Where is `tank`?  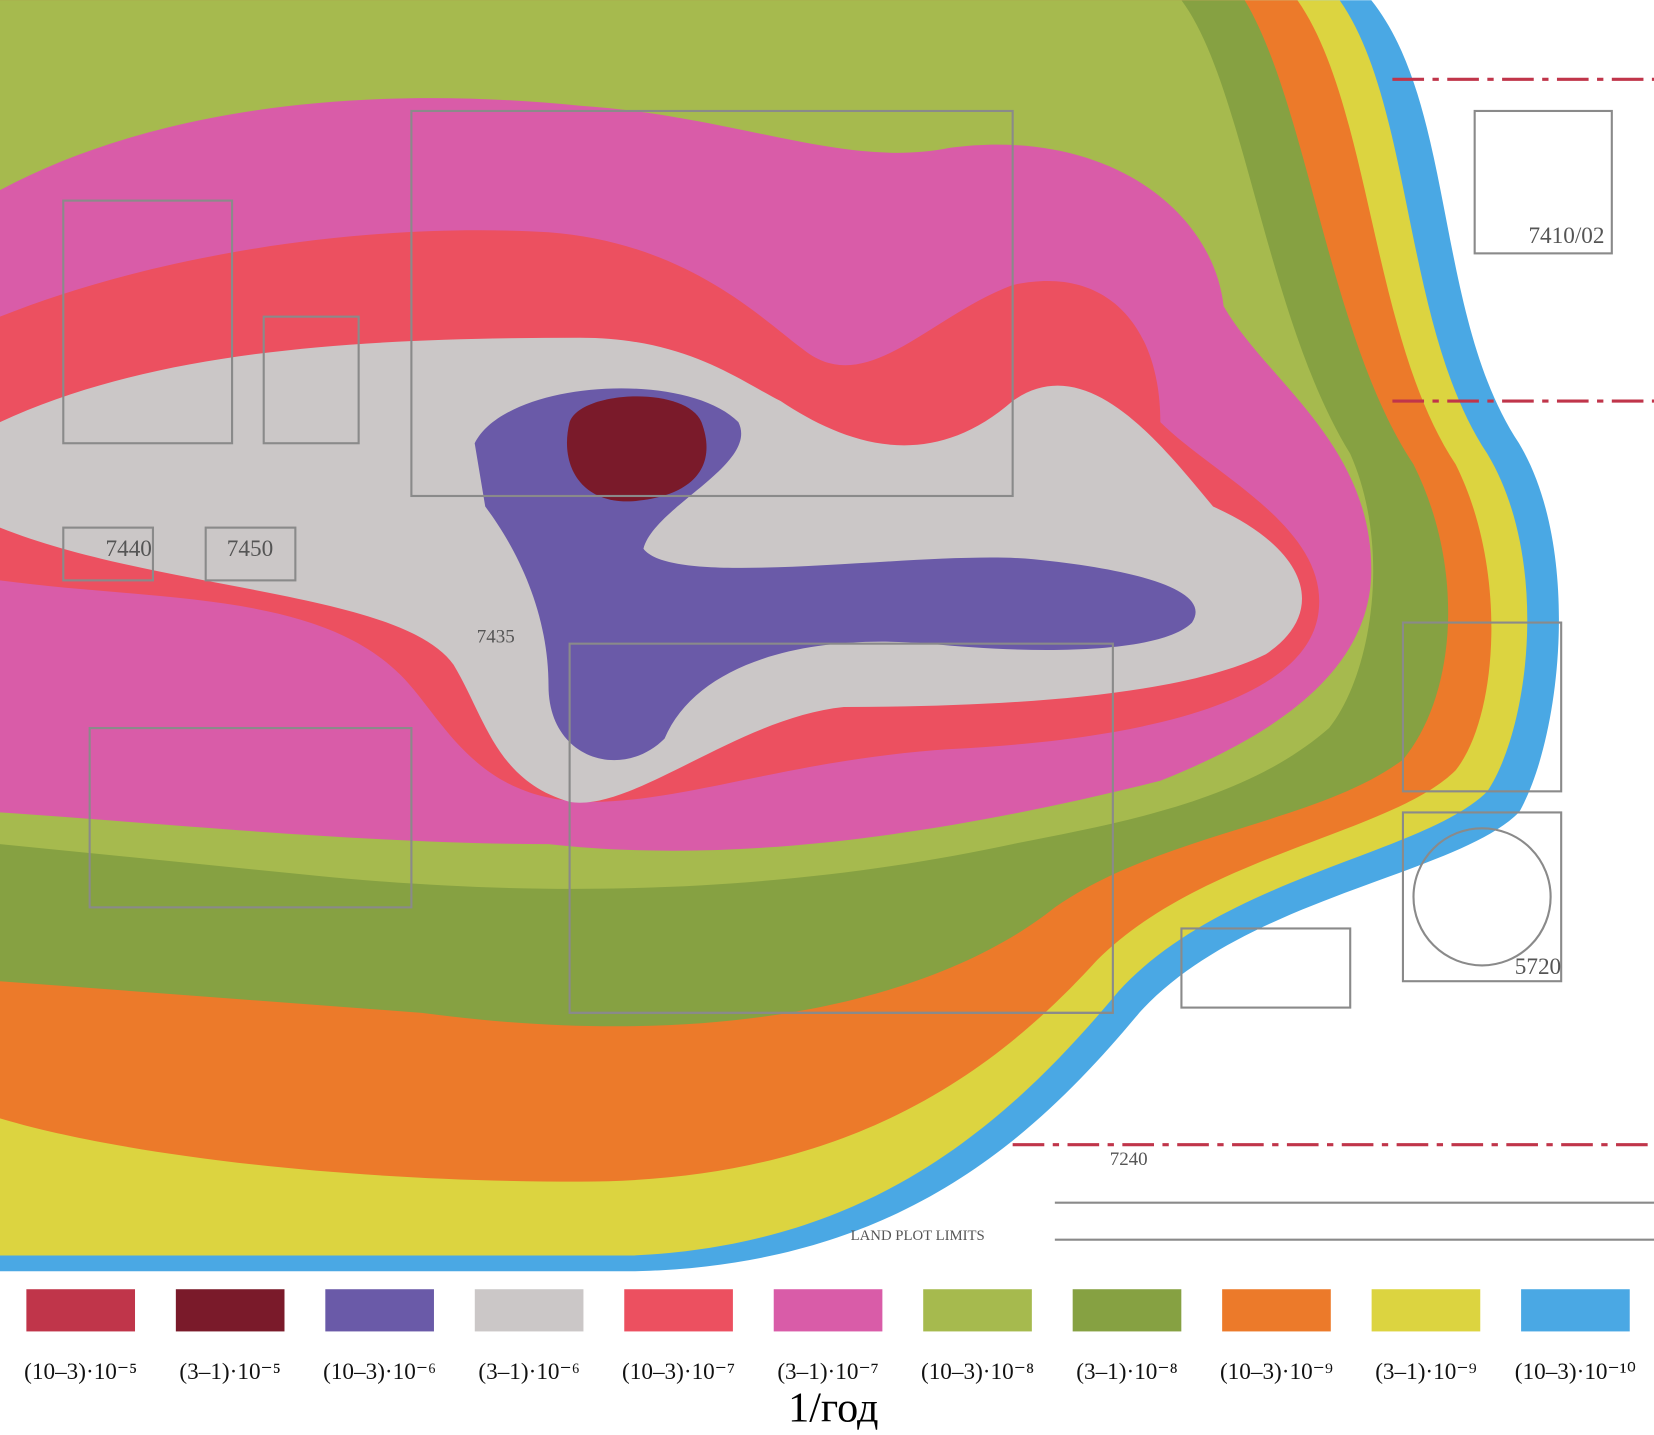 tank is located at coordinates (1482, 897).